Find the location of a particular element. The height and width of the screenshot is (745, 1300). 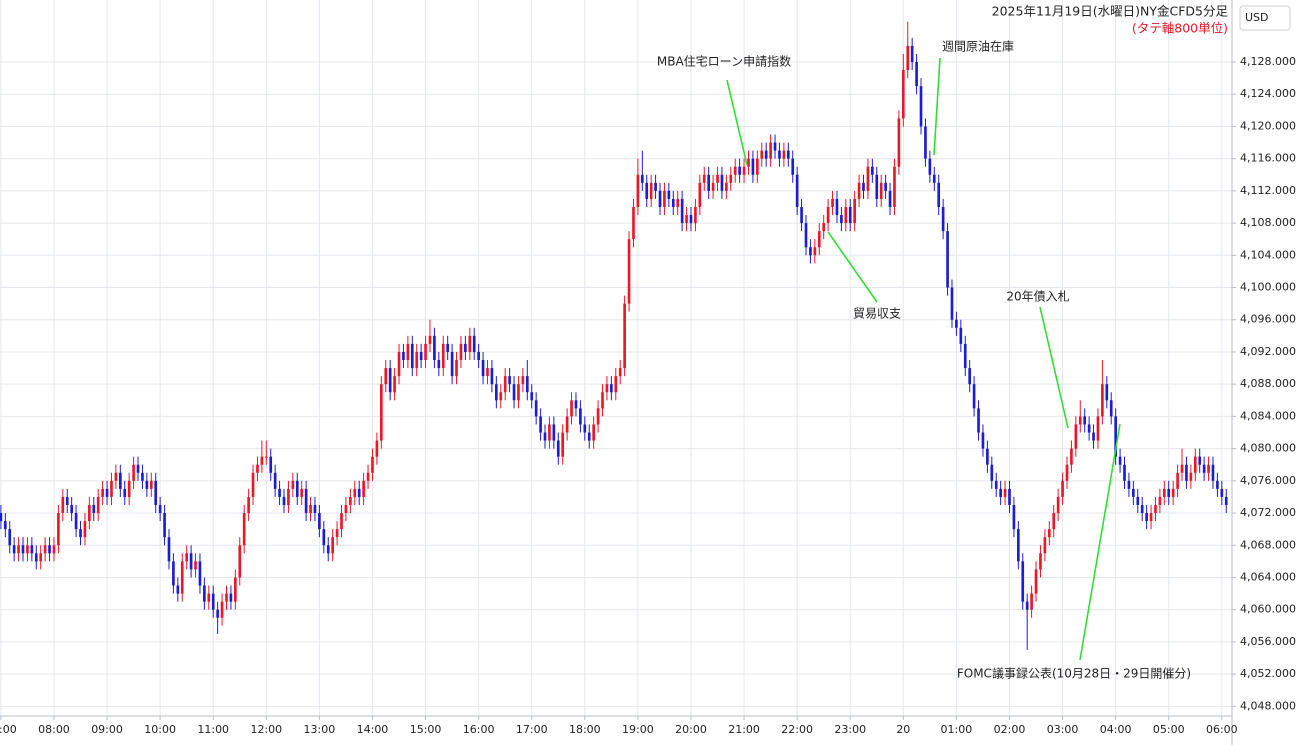

chart-title: 2025年11月19日(水曜日)NY金CFD5分足 is located at coordinates (1110, 11).